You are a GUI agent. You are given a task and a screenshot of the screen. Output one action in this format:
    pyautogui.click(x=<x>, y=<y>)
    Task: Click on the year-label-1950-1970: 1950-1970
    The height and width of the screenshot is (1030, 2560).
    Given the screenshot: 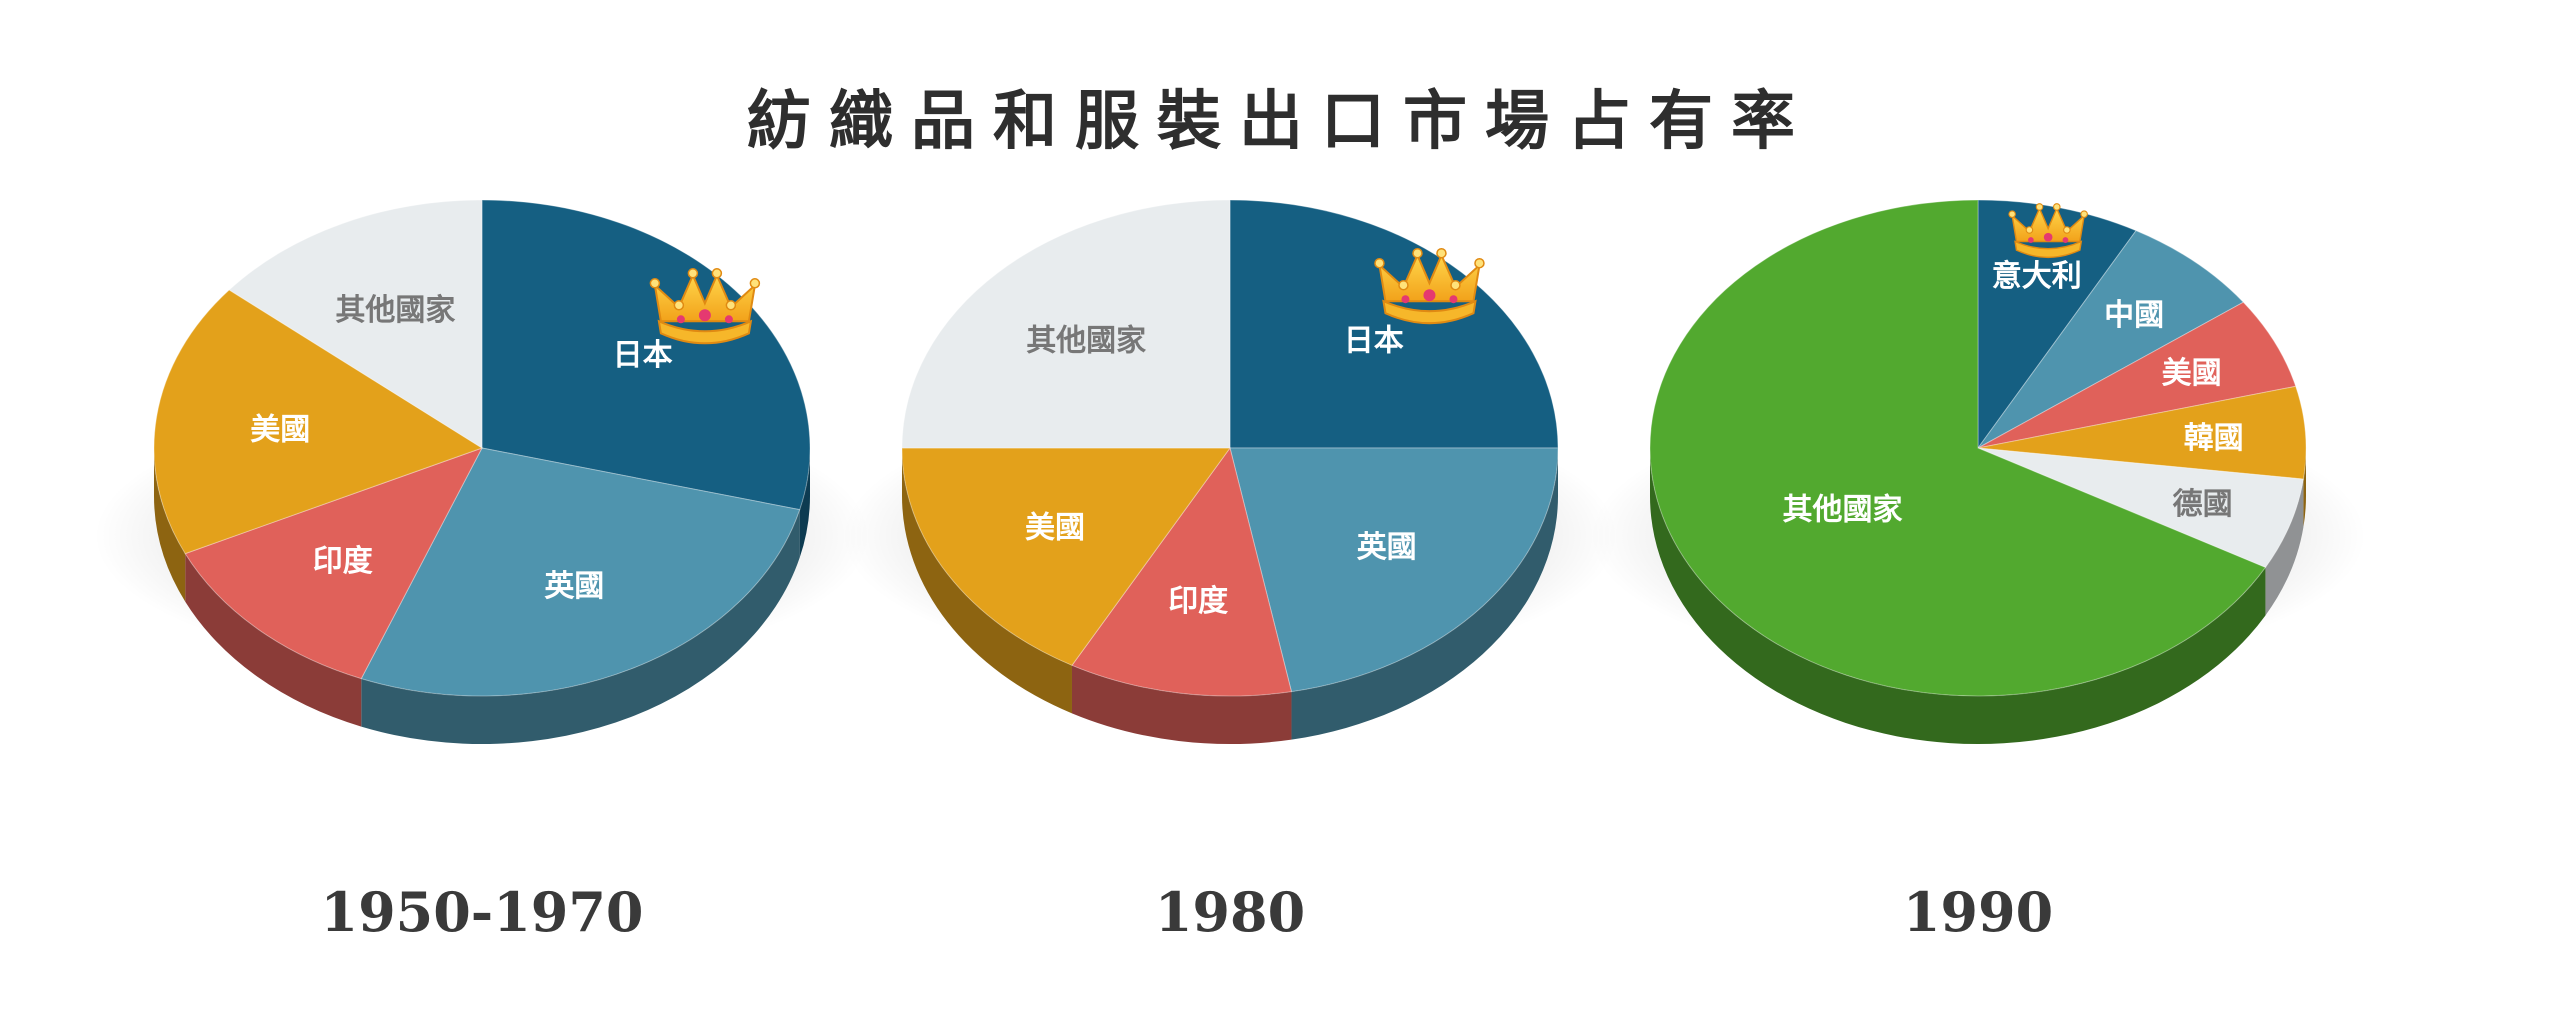 What is the action you would take?
    pyautogui.click(x=482, y=912)
    